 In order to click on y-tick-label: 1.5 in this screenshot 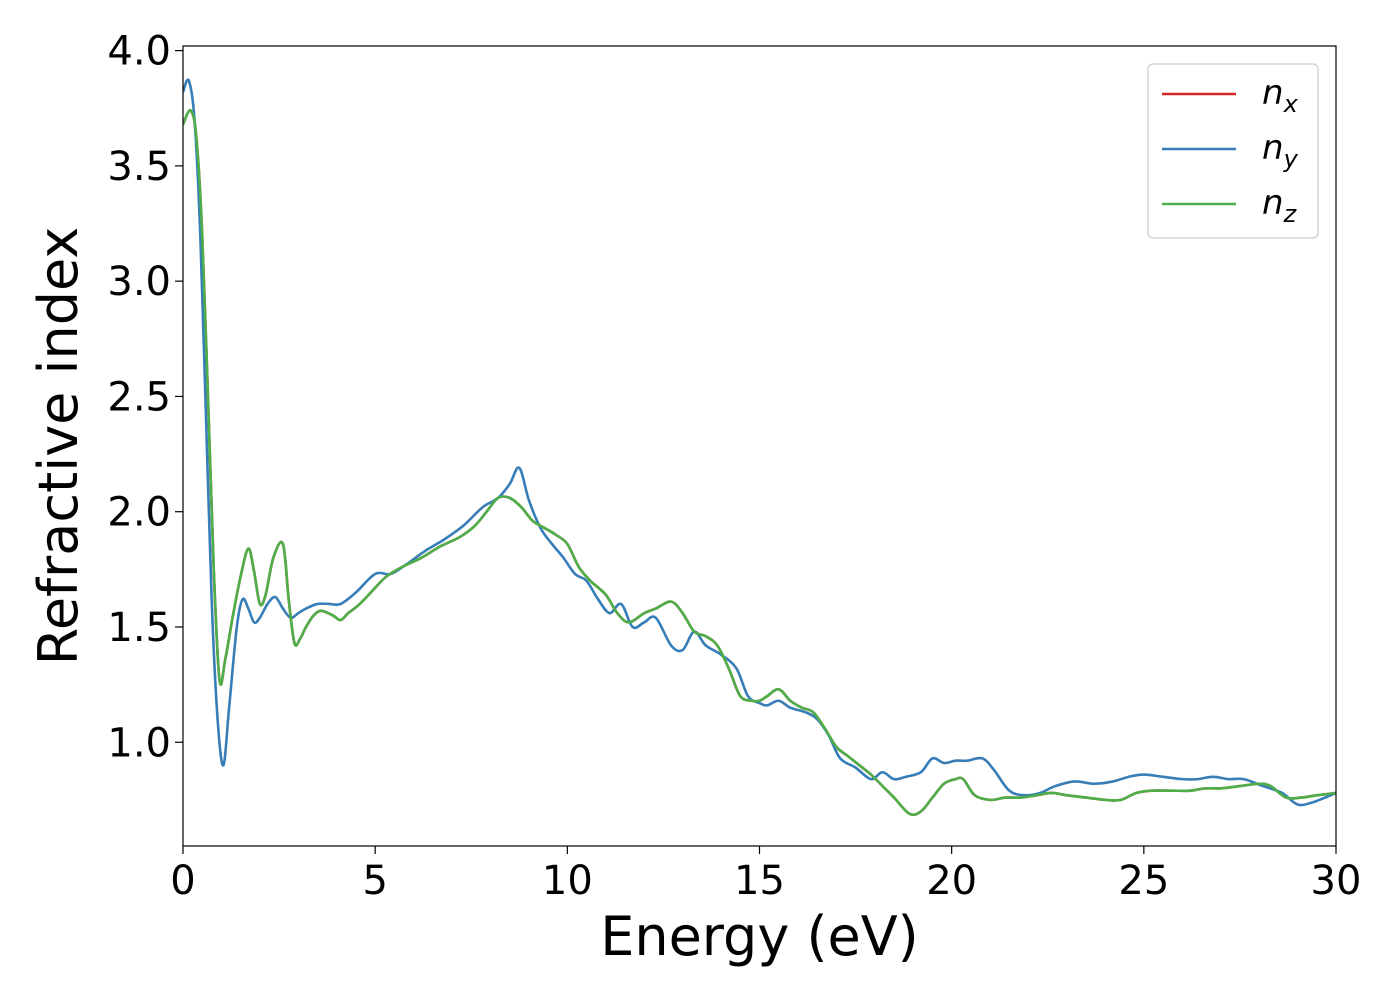, I will do `click(139, 628)`.